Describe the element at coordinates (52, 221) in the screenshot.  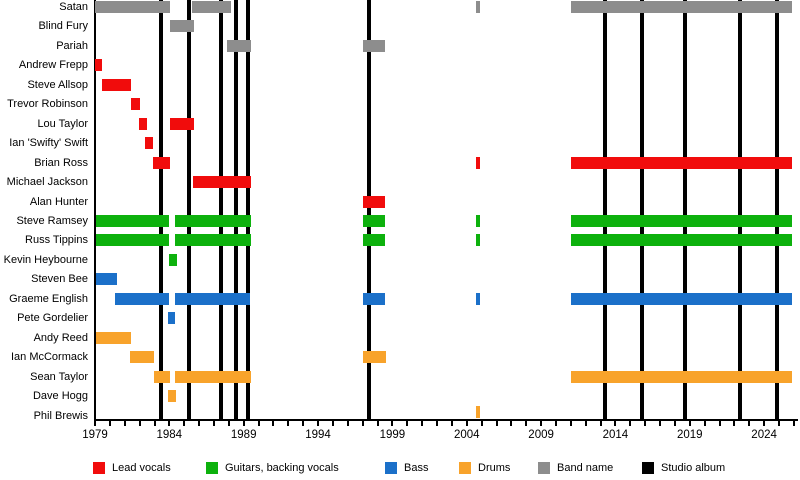
I see `row-label-steve-ramsey: Steve Ramsey` at that location.